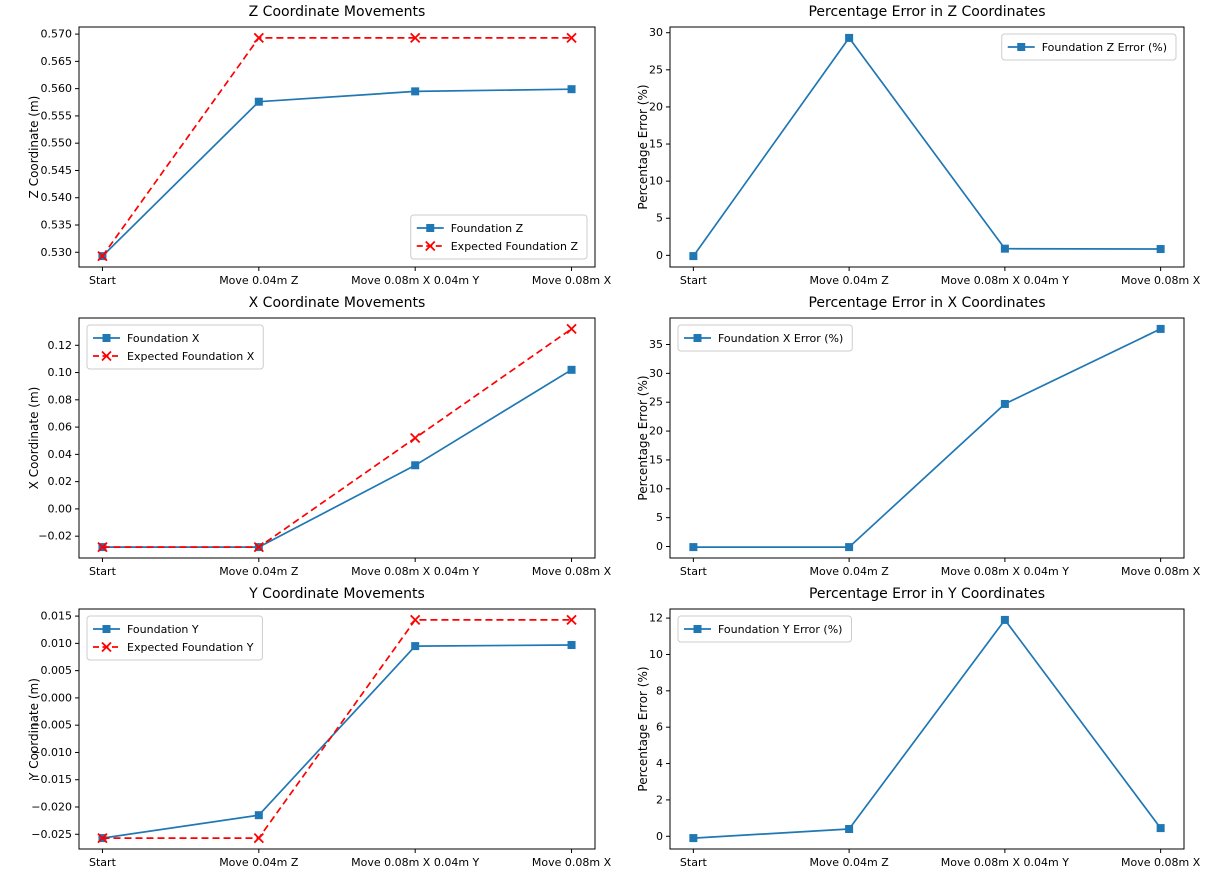 The image size is (1224, 873). I want to click on svg-text: Foundation Y Error (%), so click(780, 629).